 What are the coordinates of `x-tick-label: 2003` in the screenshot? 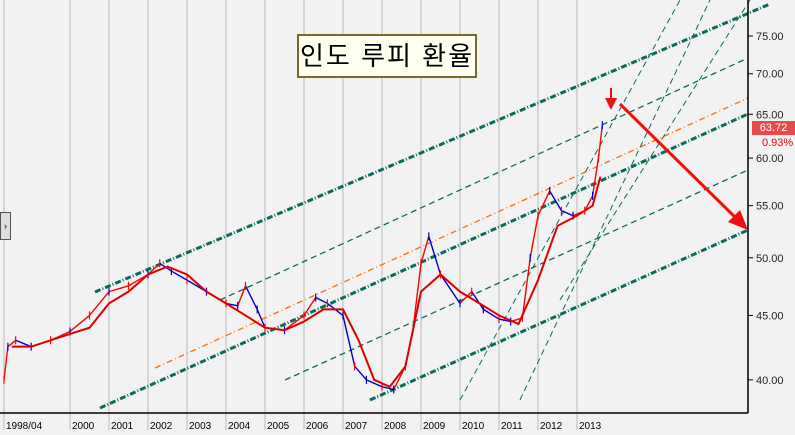 It's located at (200, 426).